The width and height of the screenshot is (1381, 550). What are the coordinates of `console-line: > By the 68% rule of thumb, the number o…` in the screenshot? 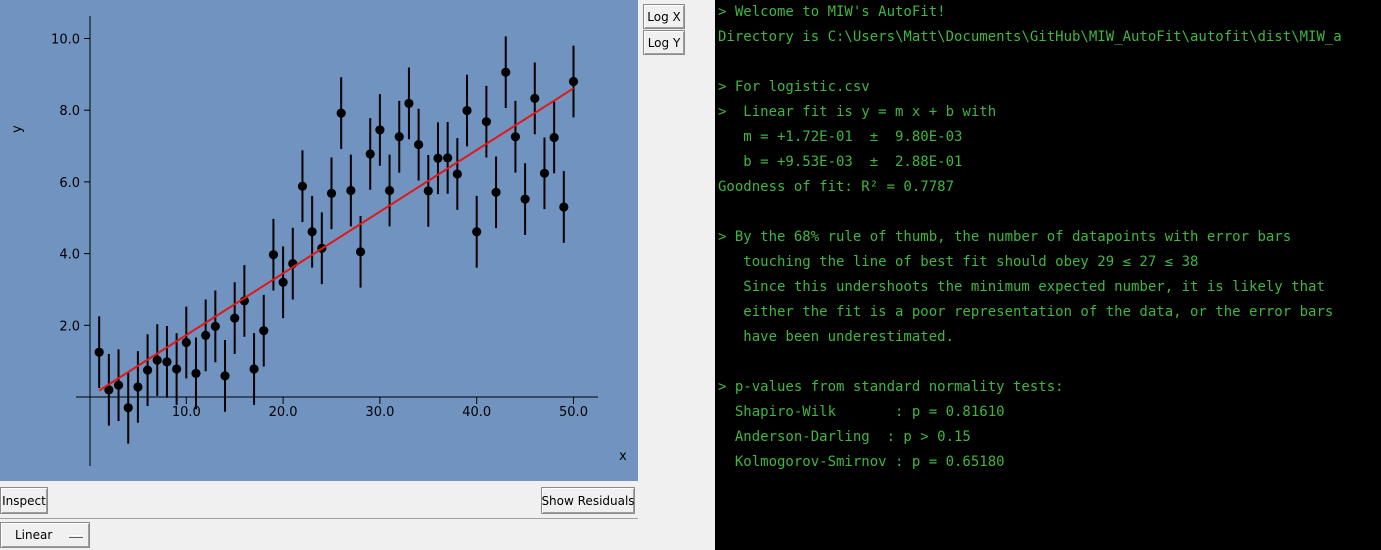 It's located at (1005, 237).